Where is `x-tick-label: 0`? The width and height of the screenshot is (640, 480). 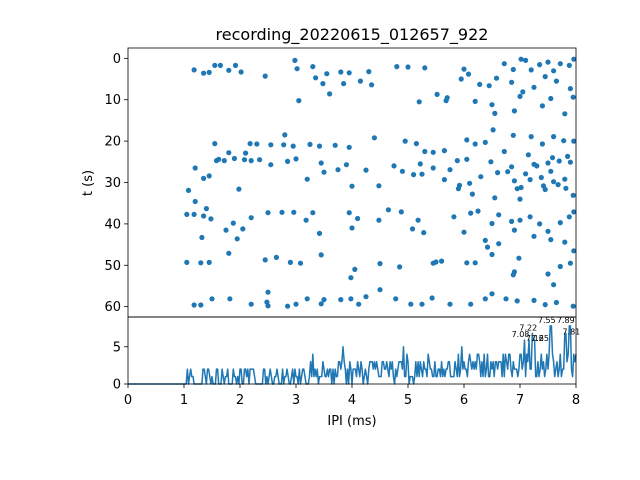 x-tick-label: 0 is located at coordinates (128, 400).